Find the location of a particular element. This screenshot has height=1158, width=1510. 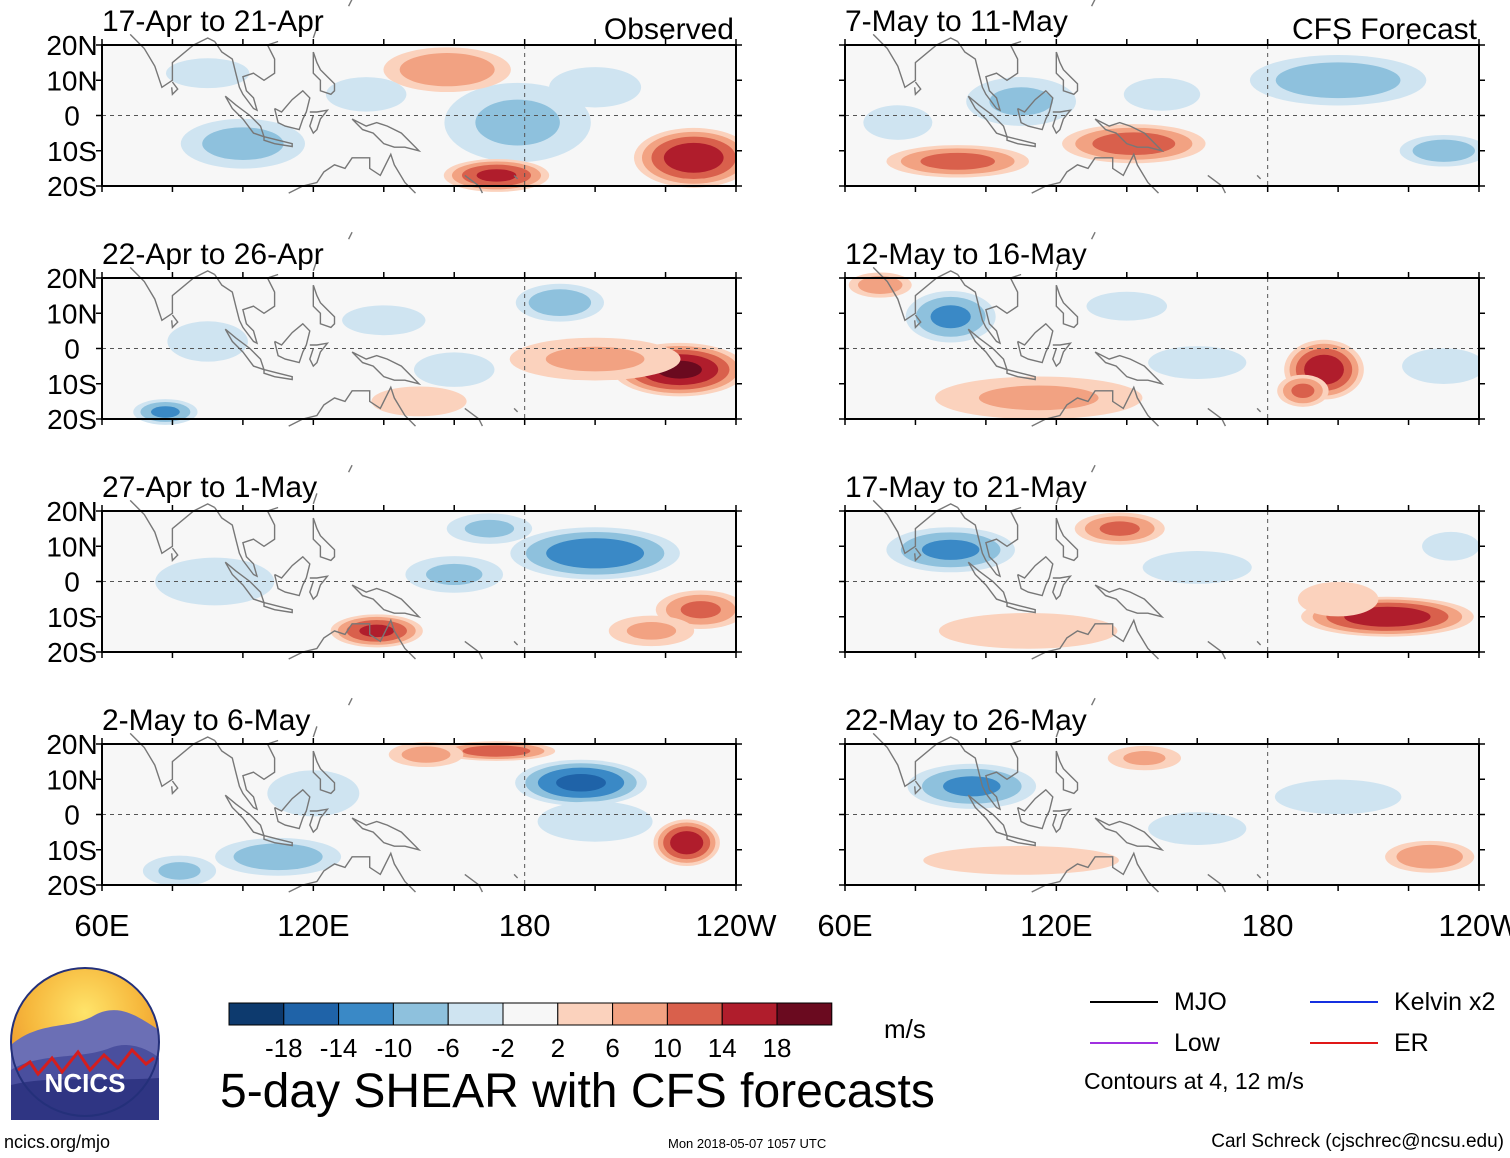

colorbar-units: m/s is located at coordinates (905, 1029).